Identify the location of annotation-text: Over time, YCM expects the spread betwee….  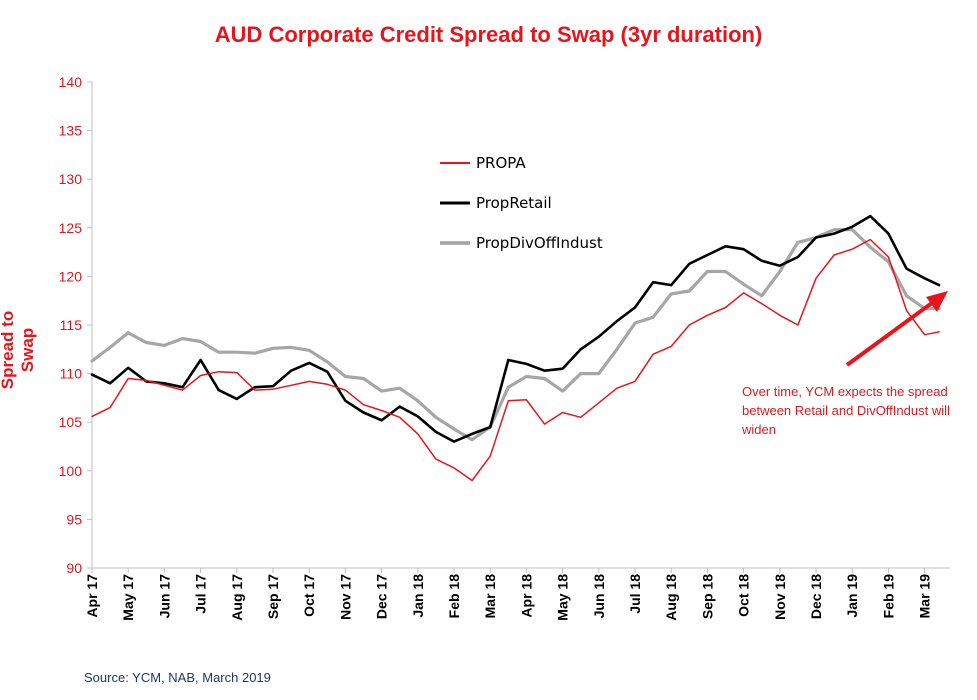
(846, 410).